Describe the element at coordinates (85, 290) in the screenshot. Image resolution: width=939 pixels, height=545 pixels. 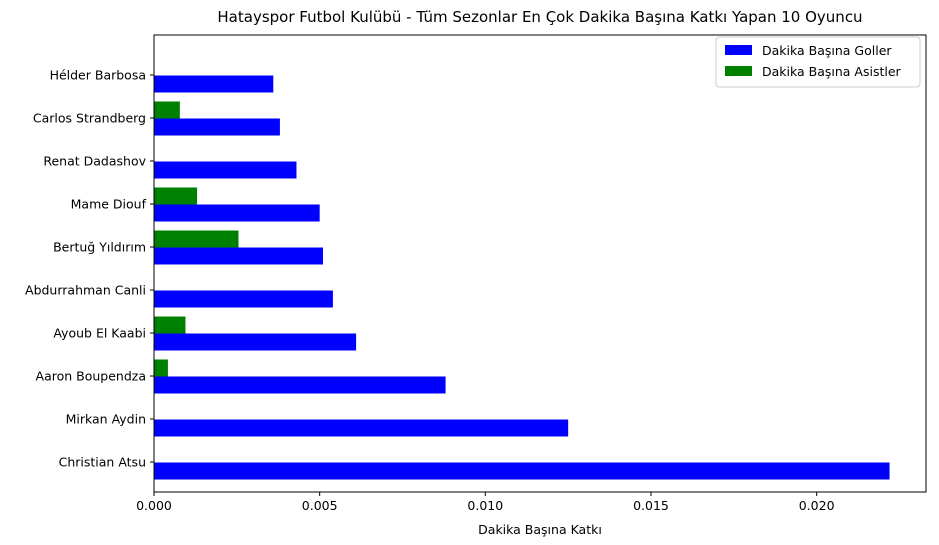
I see `y-tick-label: Abdurrahman Canli` at that location.